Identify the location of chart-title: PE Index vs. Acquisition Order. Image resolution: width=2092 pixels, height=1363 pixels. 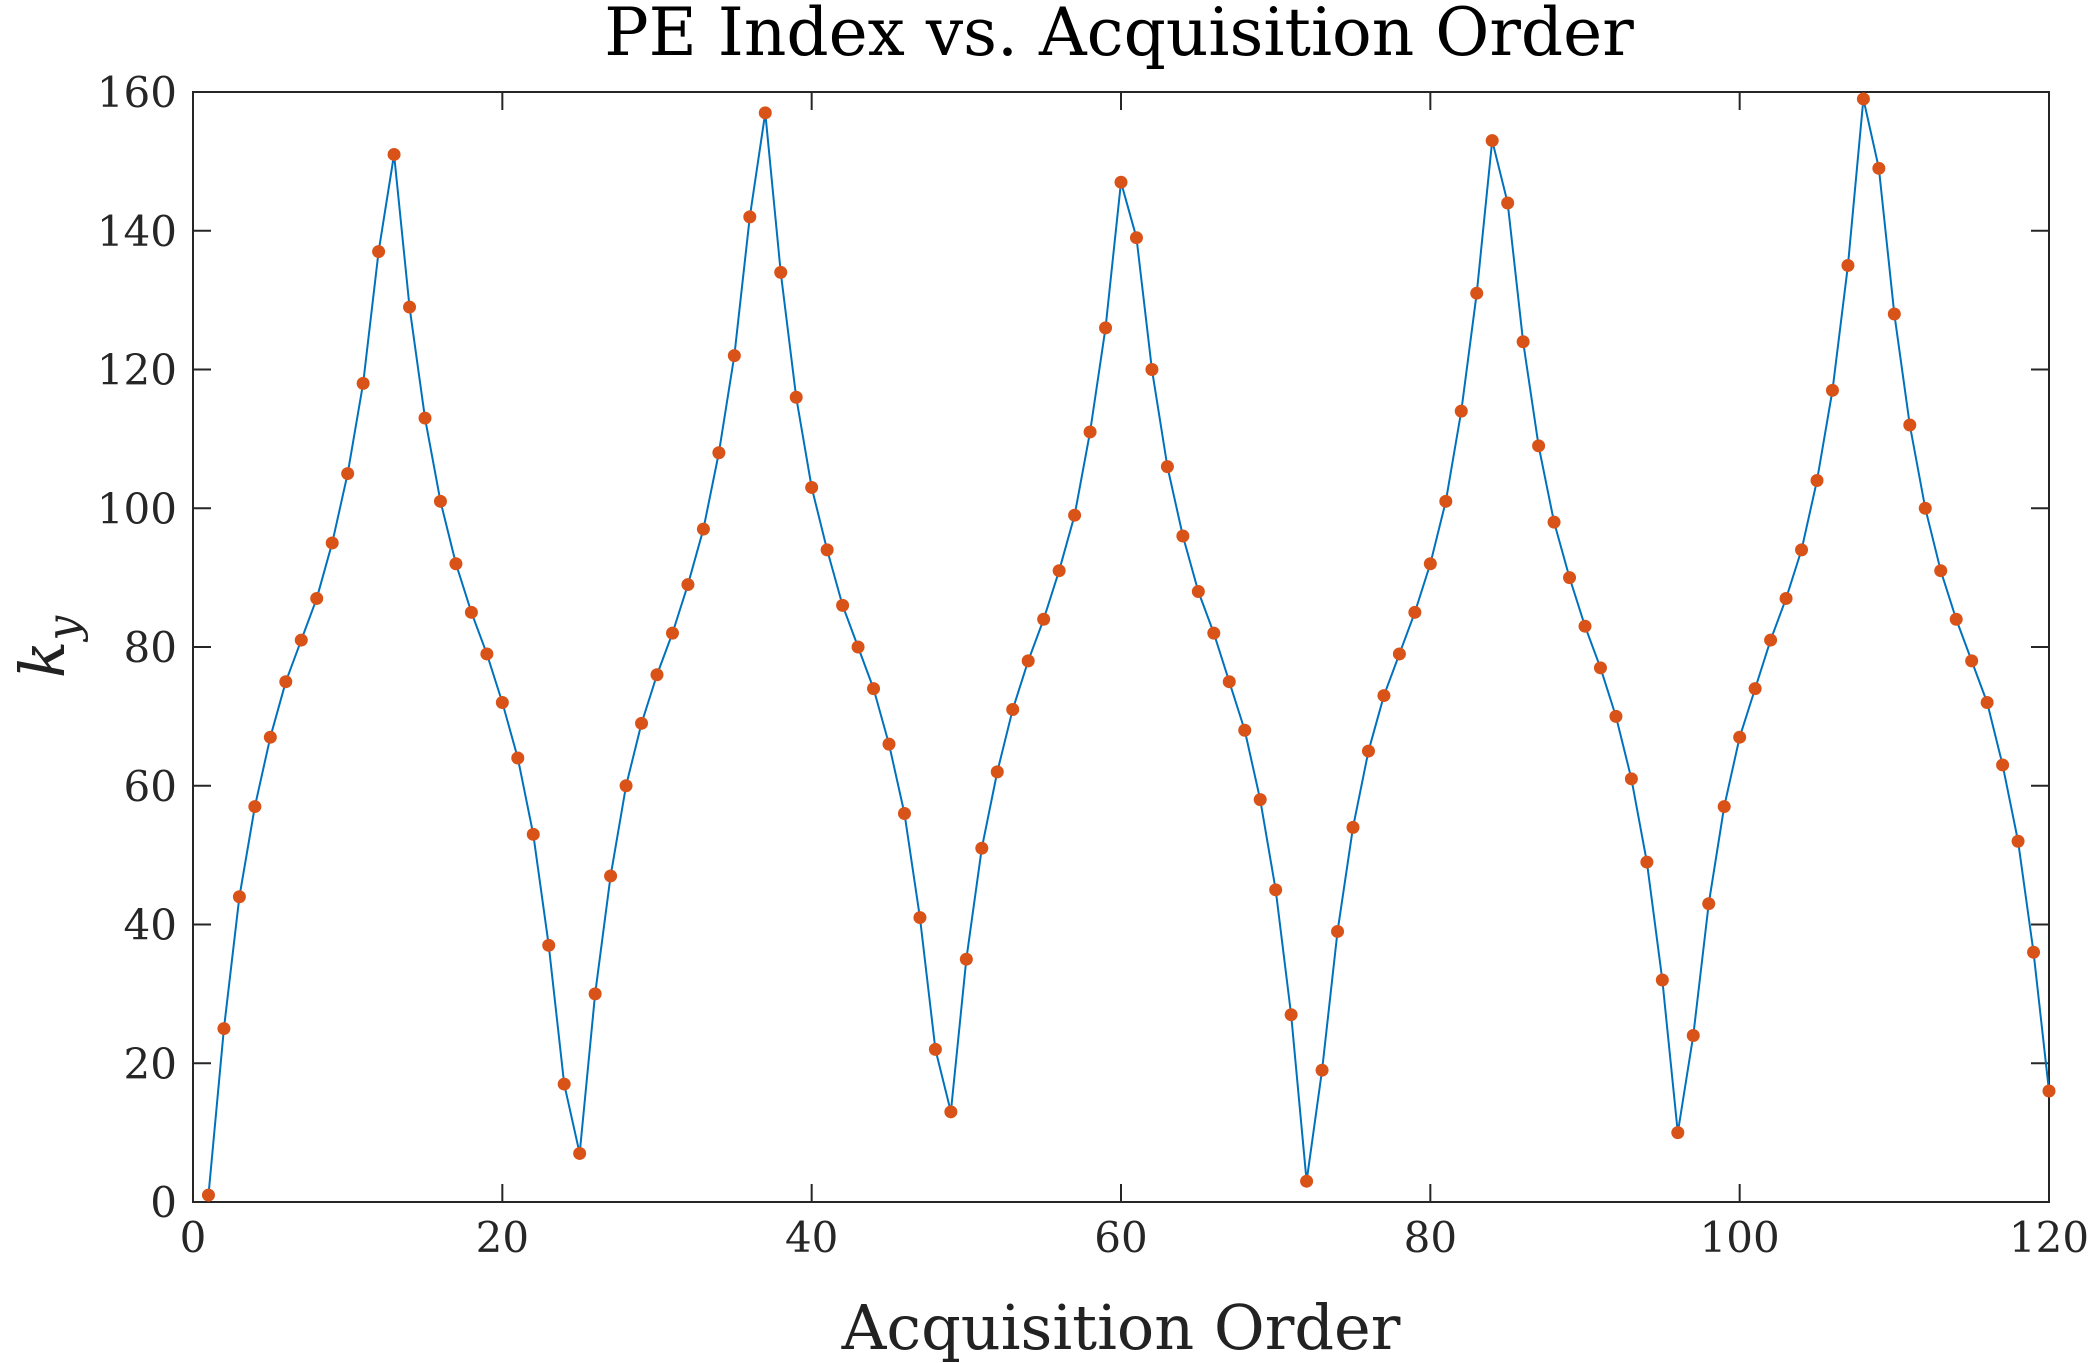
(1119, 35).